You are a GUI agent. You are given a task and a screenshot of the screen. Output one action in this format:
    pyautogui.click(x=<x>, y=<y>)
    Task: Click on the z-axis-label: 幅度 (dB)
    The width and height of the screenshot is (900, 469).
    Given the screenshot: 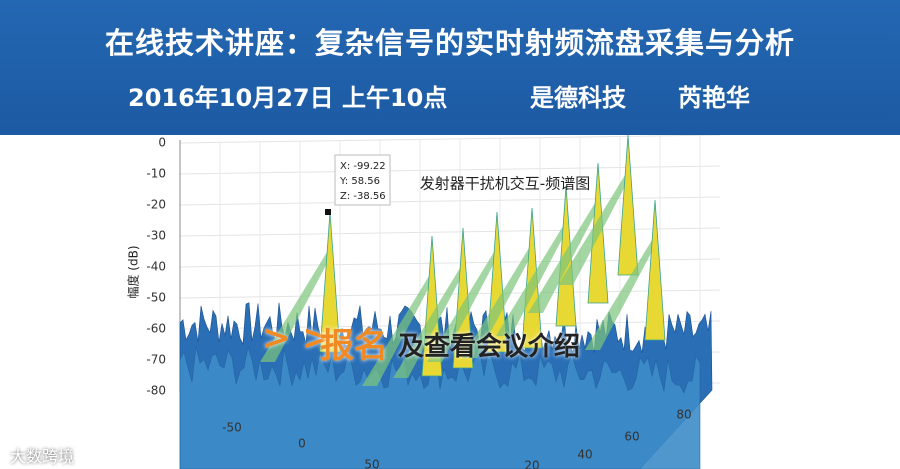 What is the action you would take?
    pyautogui.click(x=133, y=271)
    